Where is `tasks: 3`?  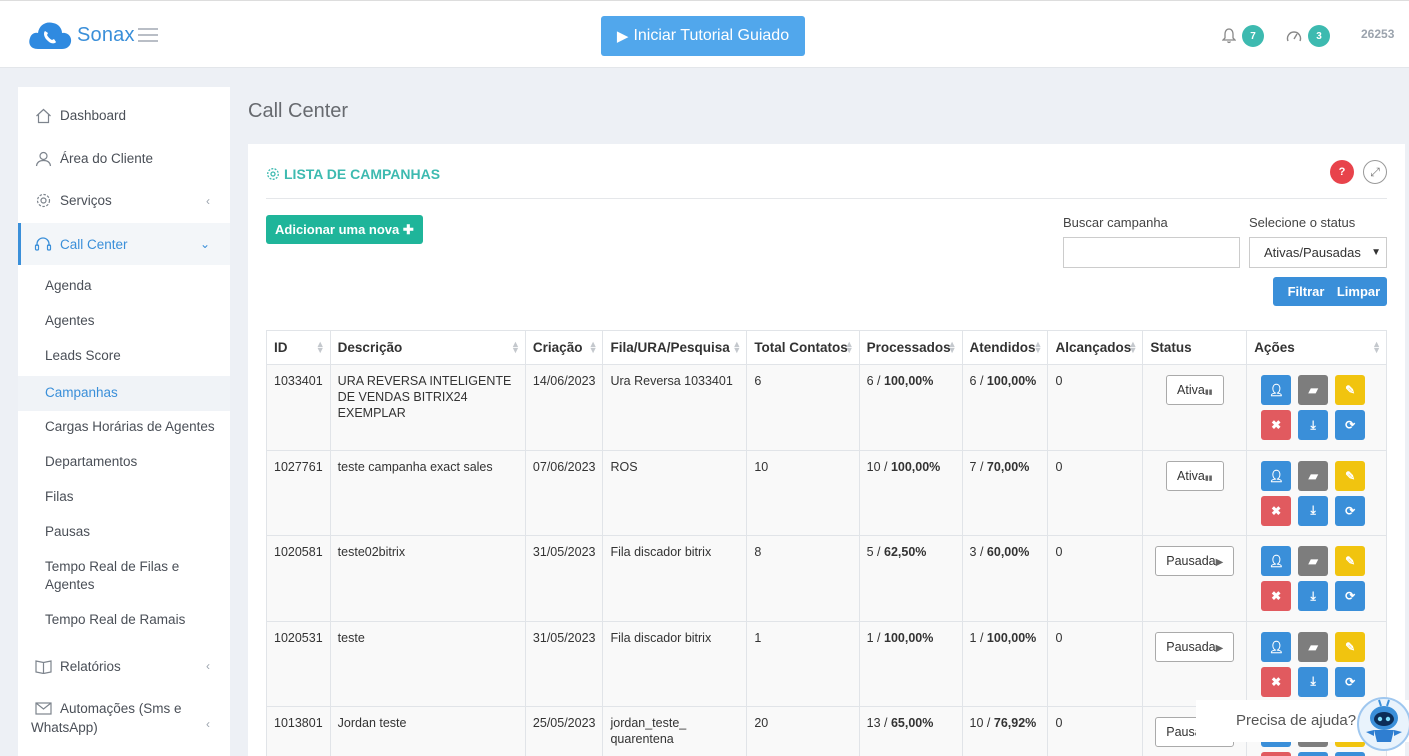 tasks: 3 is located at coordinates (1308, 36).